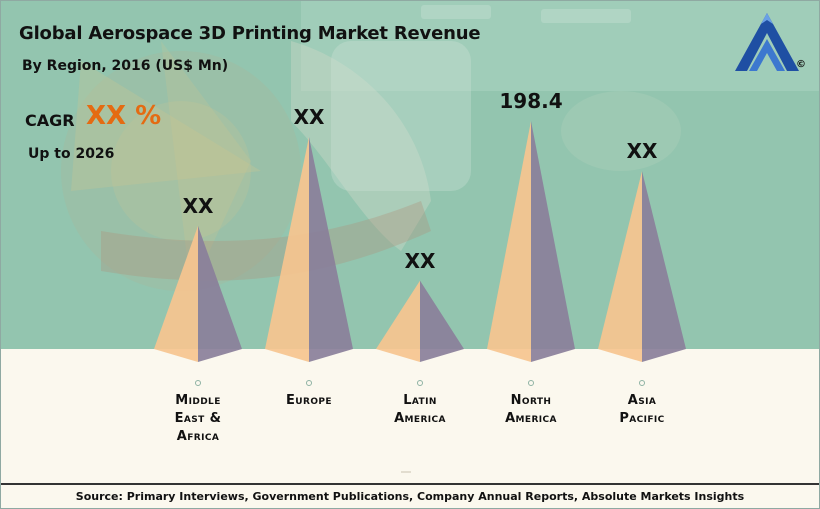 This screenshot has width=820, height=509. What do you see at coordinates (198, 418) in the screenshot?
I see `category-label: Middle East & Africa` at bounding box center [198, 418].